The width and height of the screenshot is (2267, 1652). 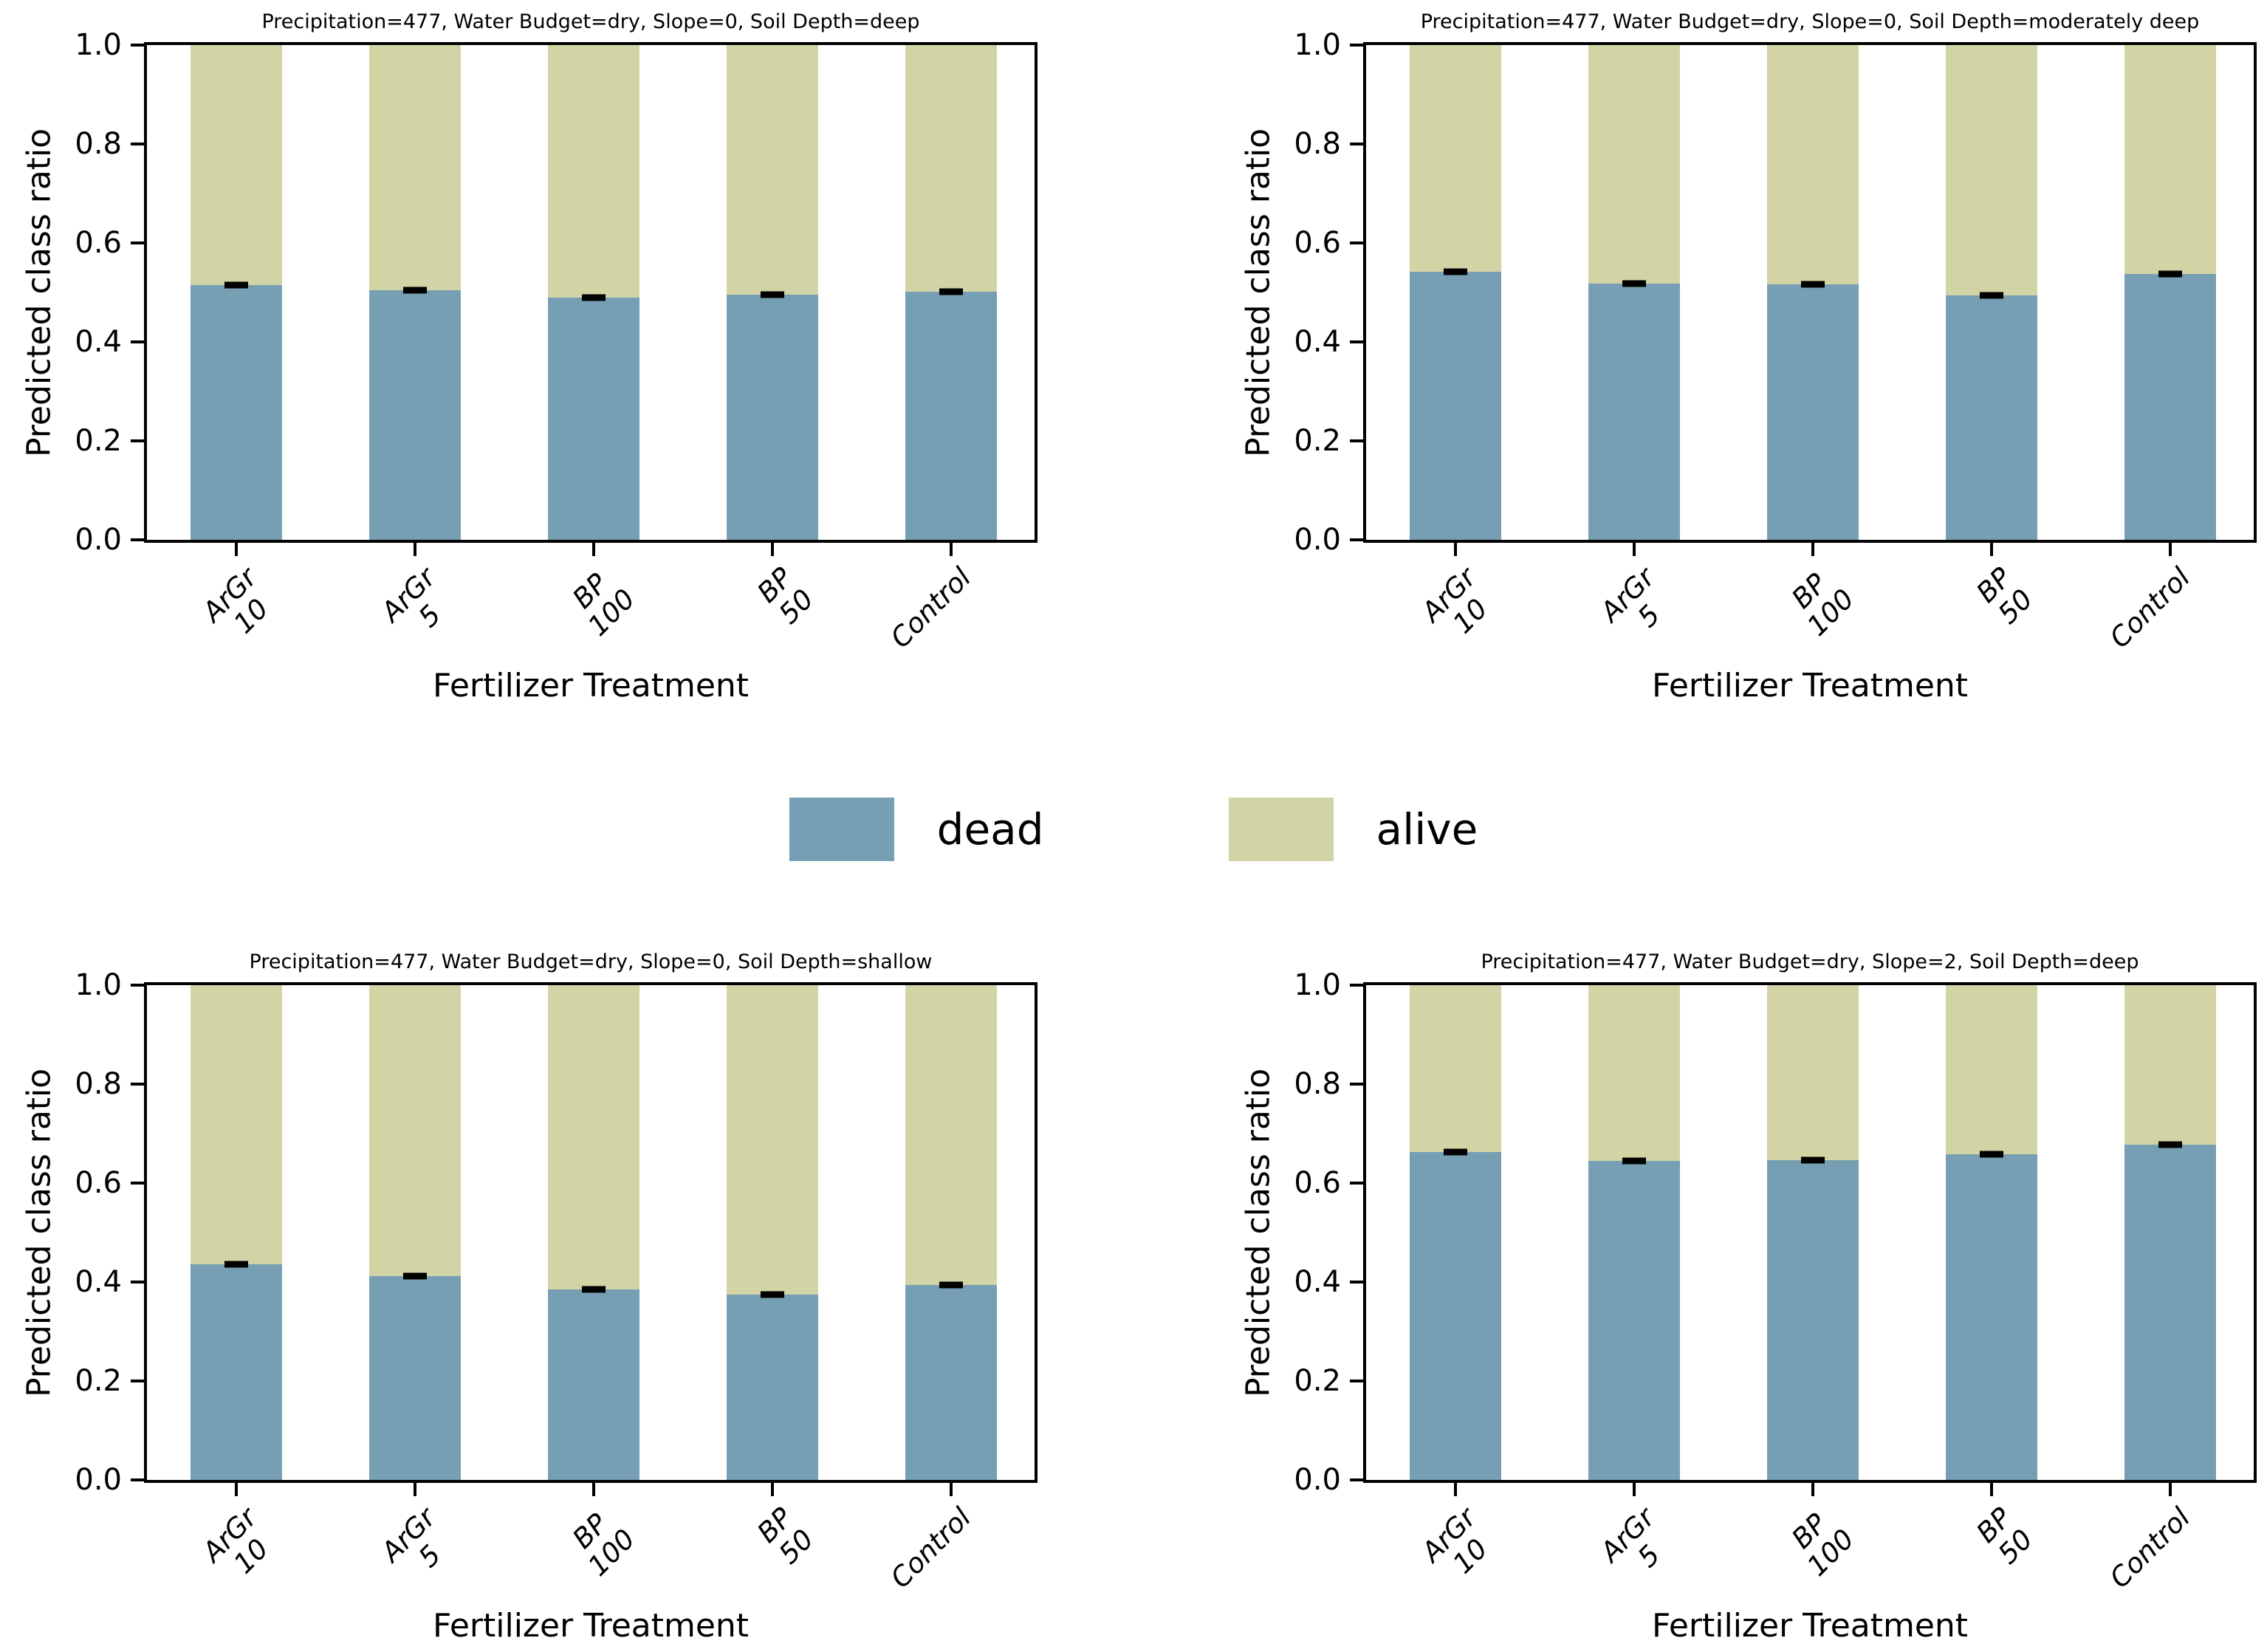 I want to click on y-tick-label: 0.4, so click(x=1317, y=1282).